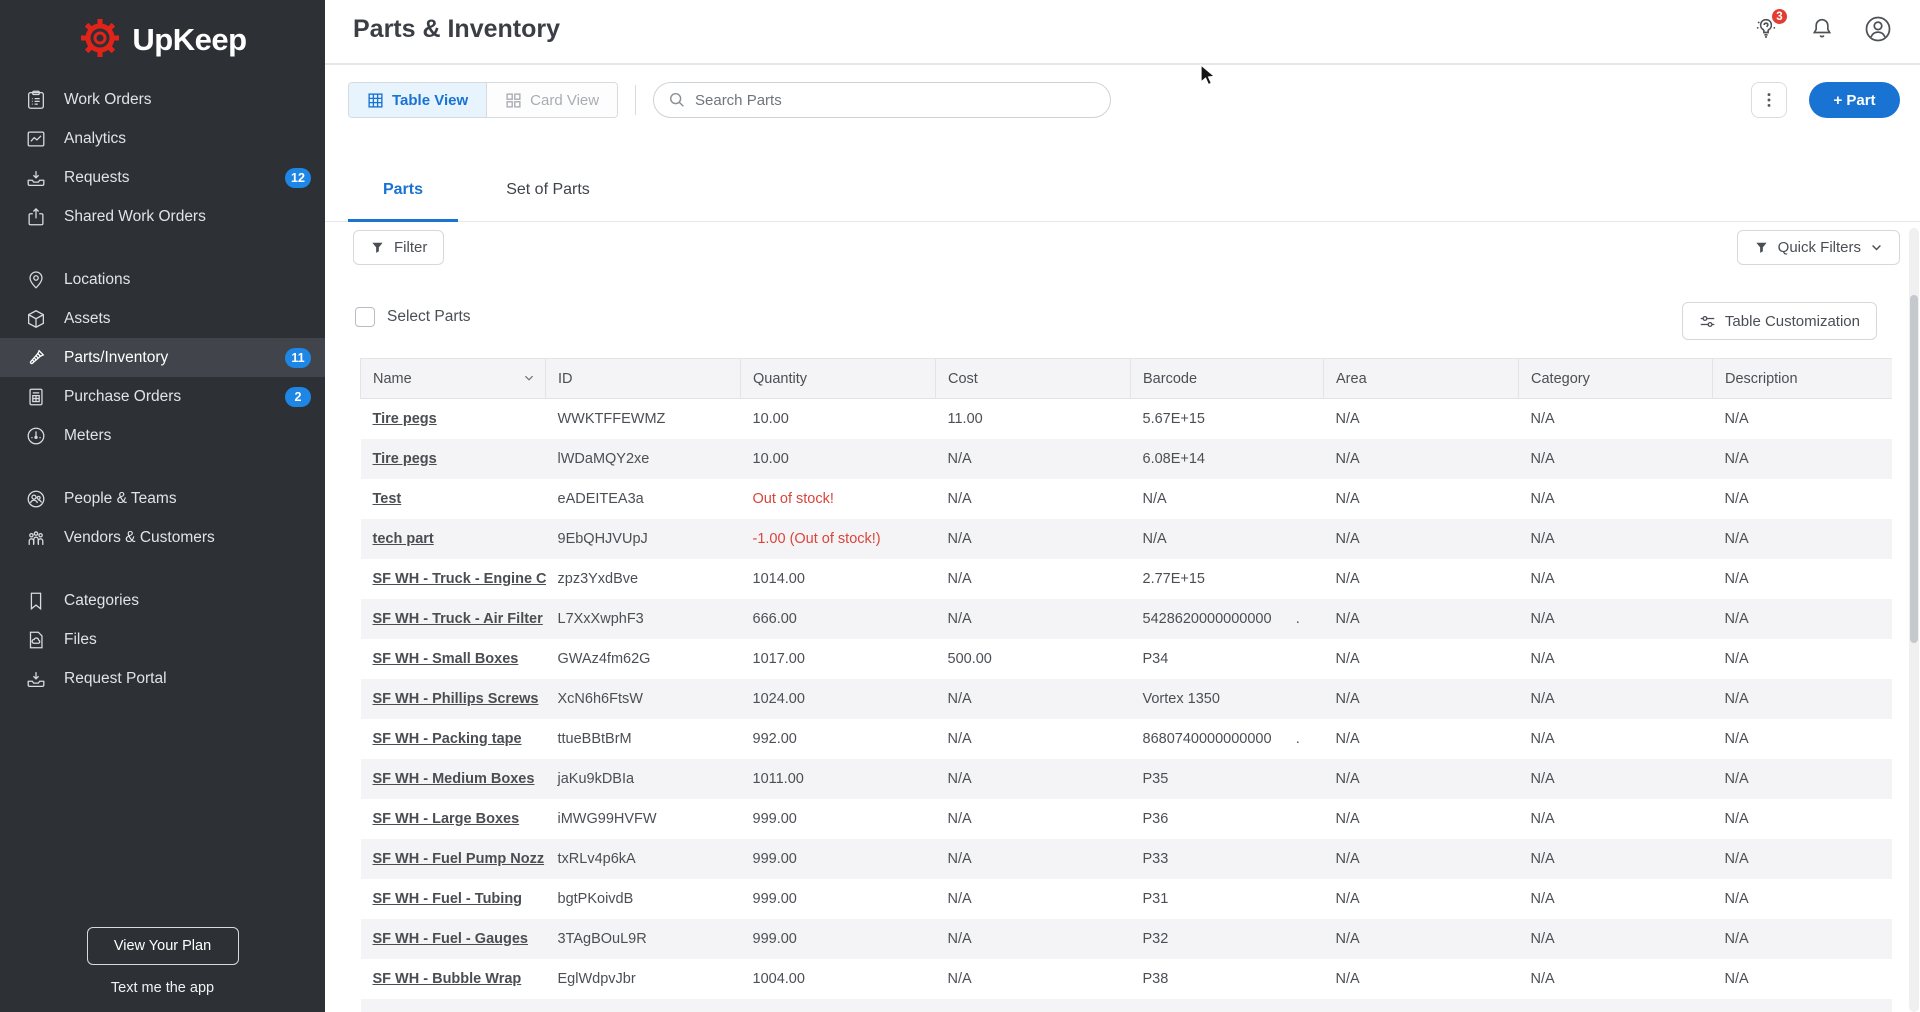 This screenshot has width=1920, height=1012. What do you see at coordinates (1769, 100) in the screenshot?
I see `more-options-button` at bounding box center [1769, 100].